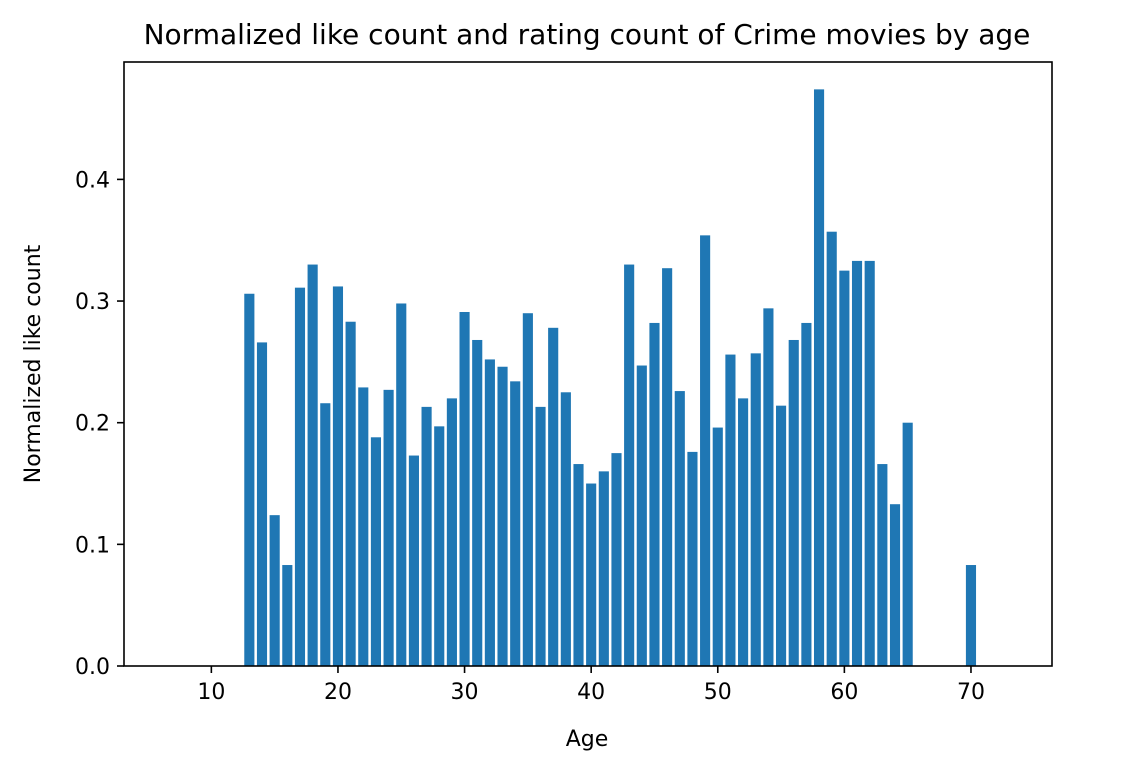 The height and width of the screenshot is (773, 1136). What do you see at coordinates (92, 180) in the screenshot?
I see `y-tick-label: 0.4` at bounding box center [92, 180].